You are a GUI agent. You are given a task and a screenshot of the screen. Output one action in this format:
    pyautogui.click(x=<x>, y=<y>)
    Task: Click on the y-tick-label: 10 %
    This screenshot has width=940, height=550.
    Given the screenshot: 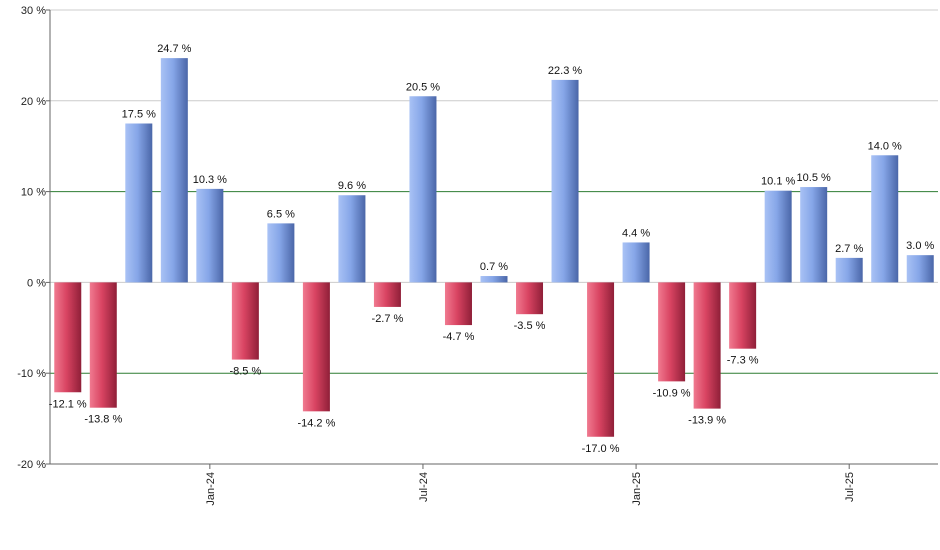 What is the action you would take?
    pyautogui.click(x=33, y=193)
    